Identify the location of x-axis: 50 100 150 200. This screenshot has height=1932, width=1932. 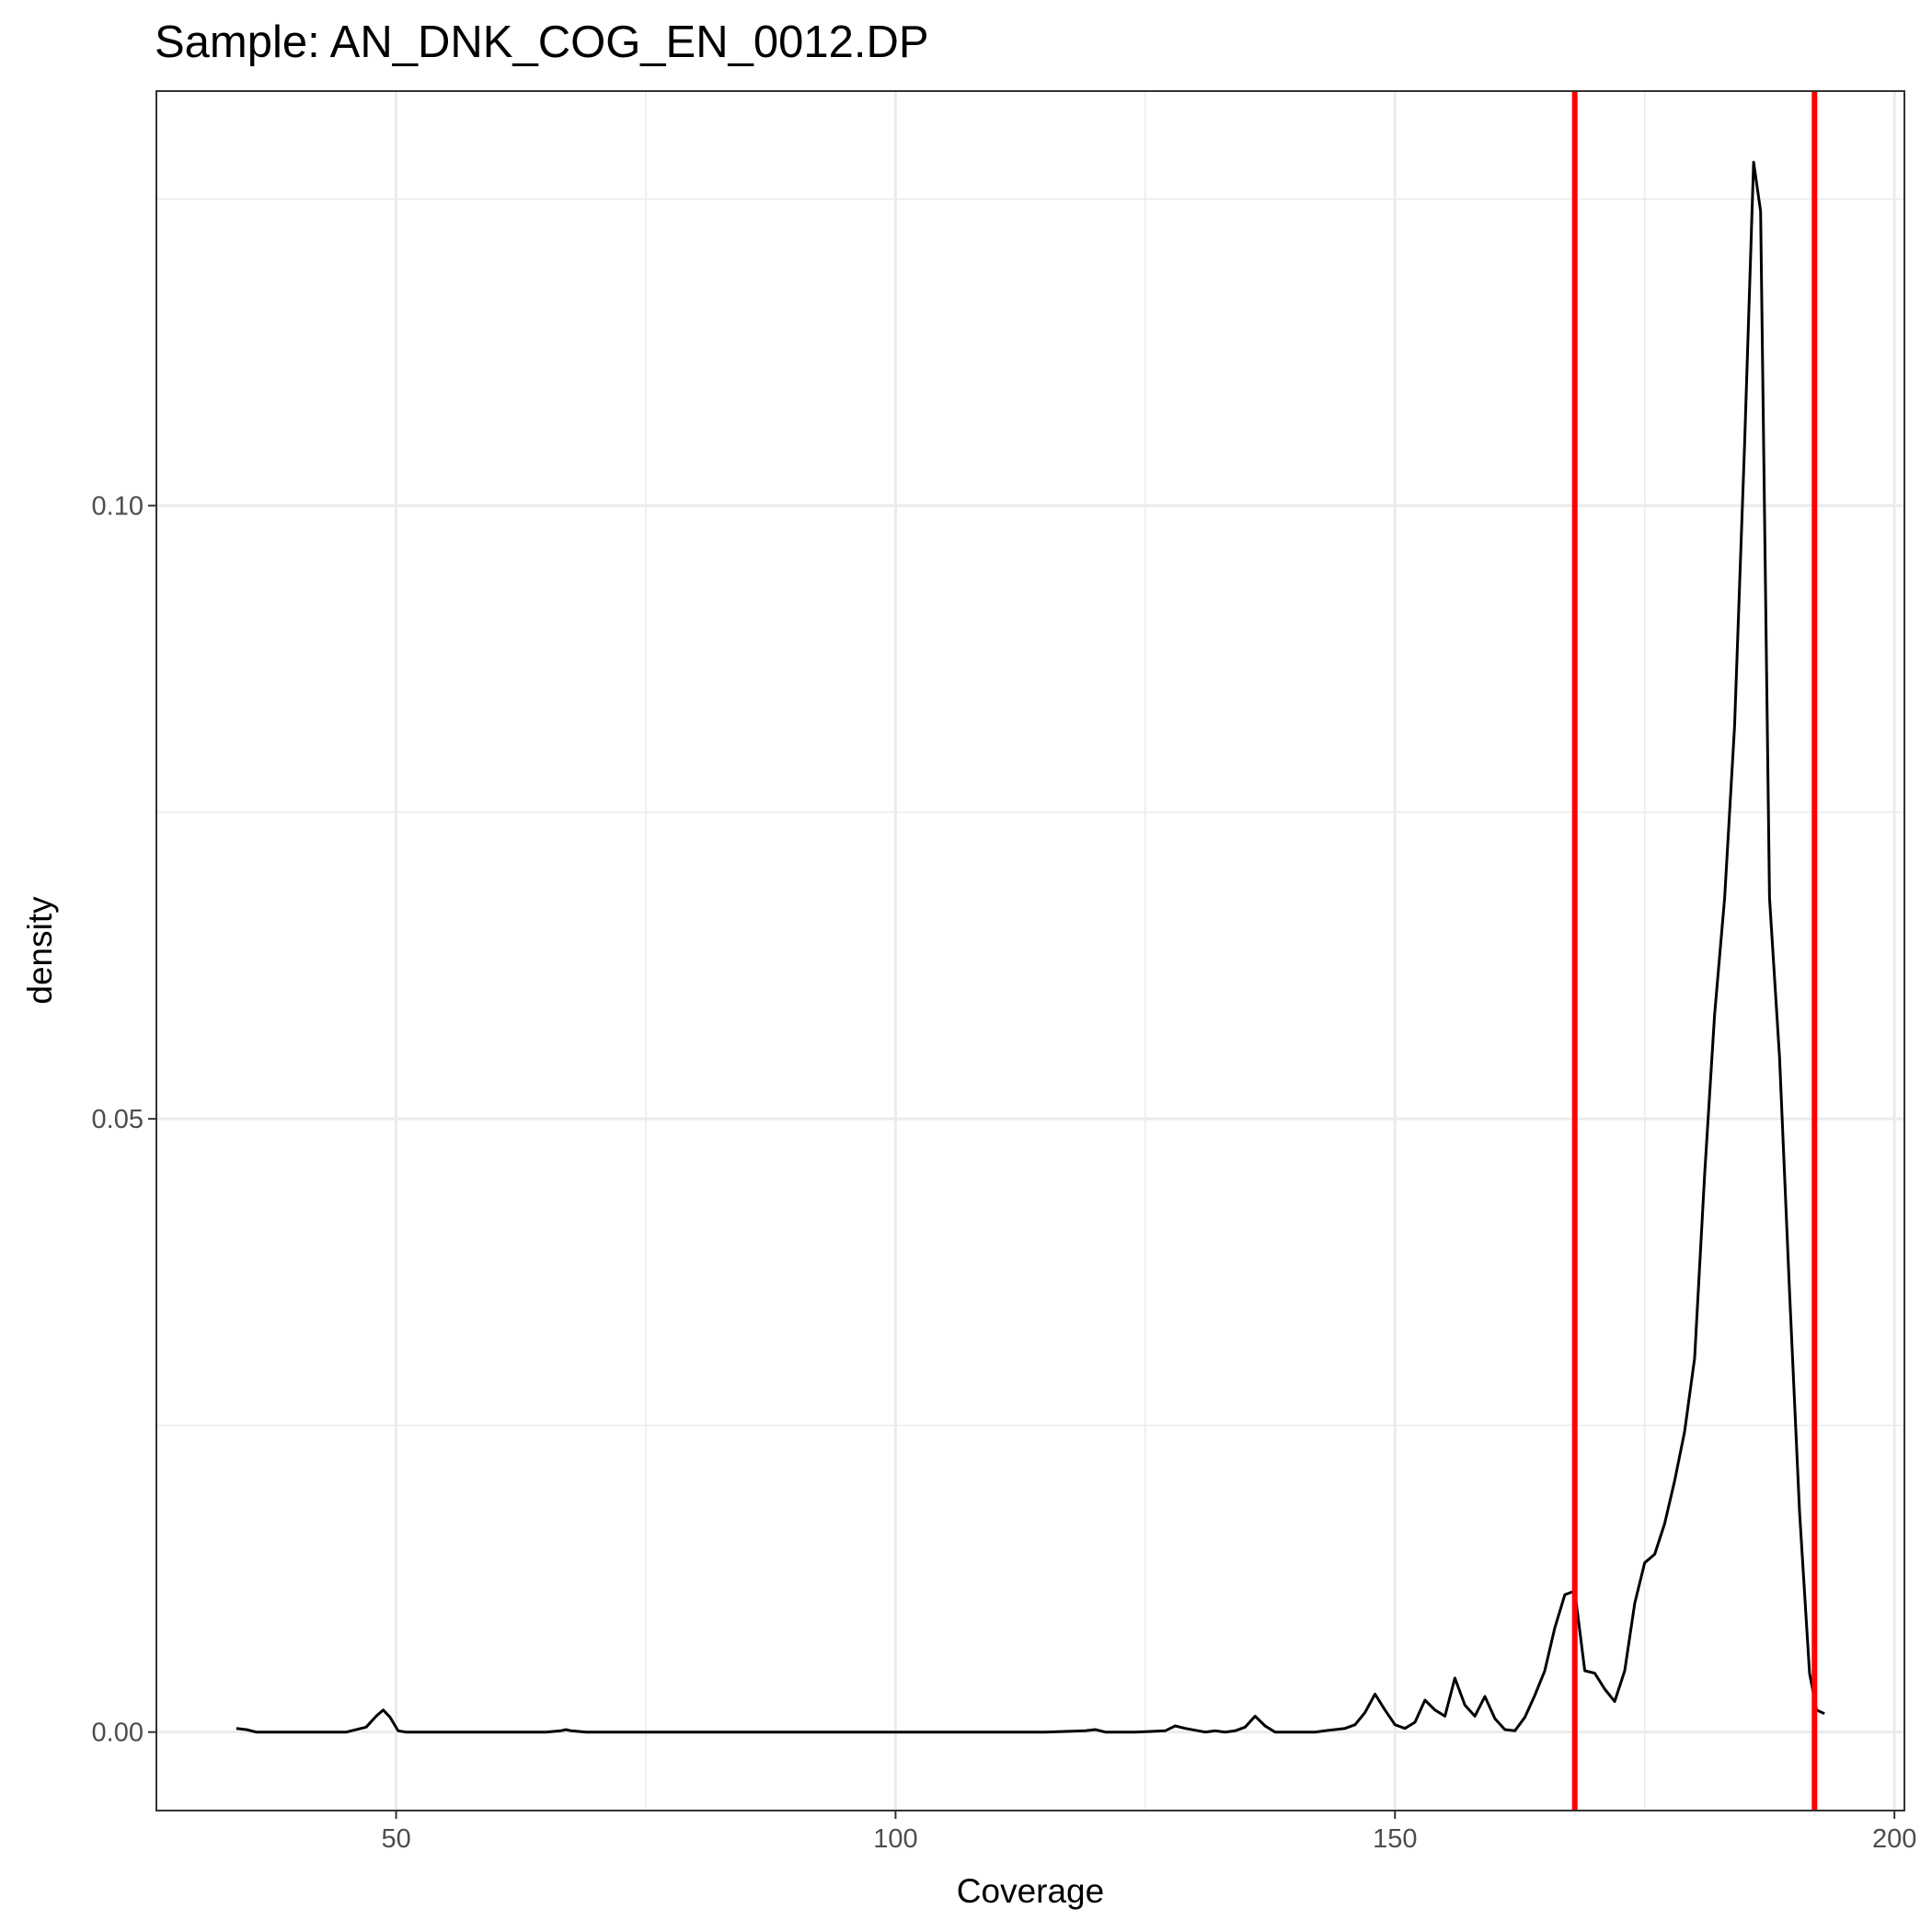
(1148, 1832).